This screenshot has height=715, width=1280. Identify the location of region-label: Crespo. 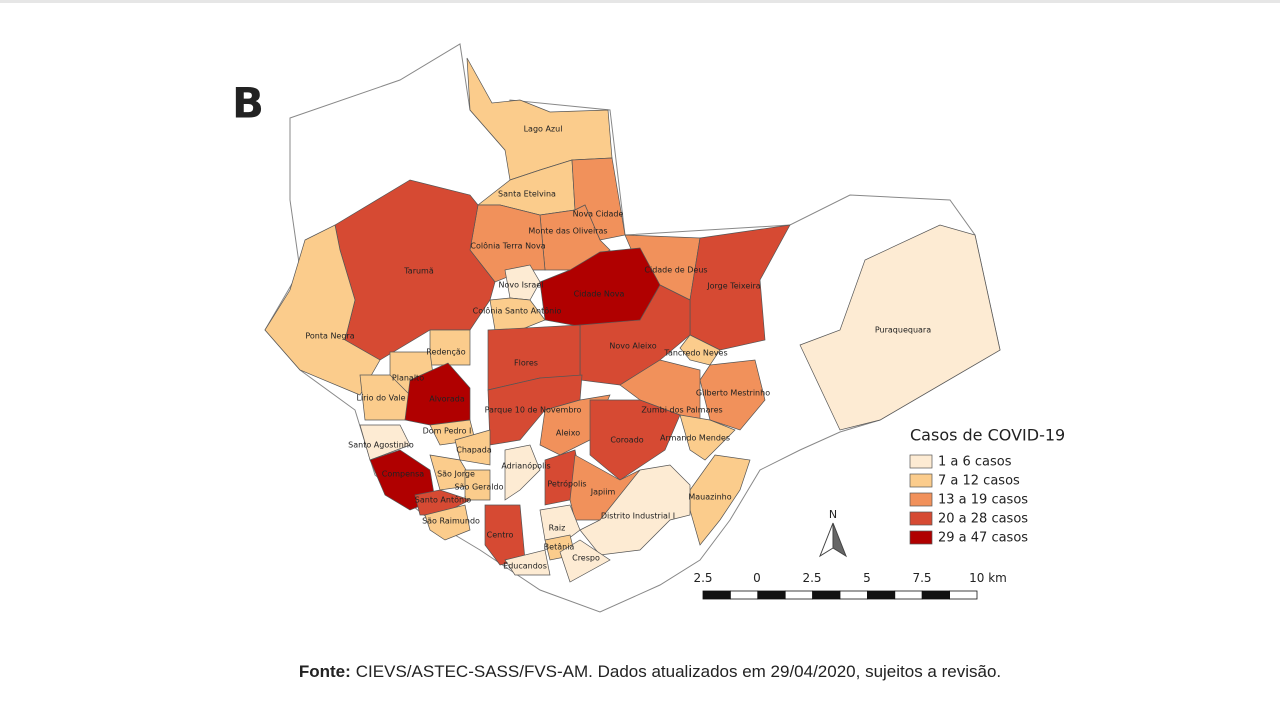
(586, 558).